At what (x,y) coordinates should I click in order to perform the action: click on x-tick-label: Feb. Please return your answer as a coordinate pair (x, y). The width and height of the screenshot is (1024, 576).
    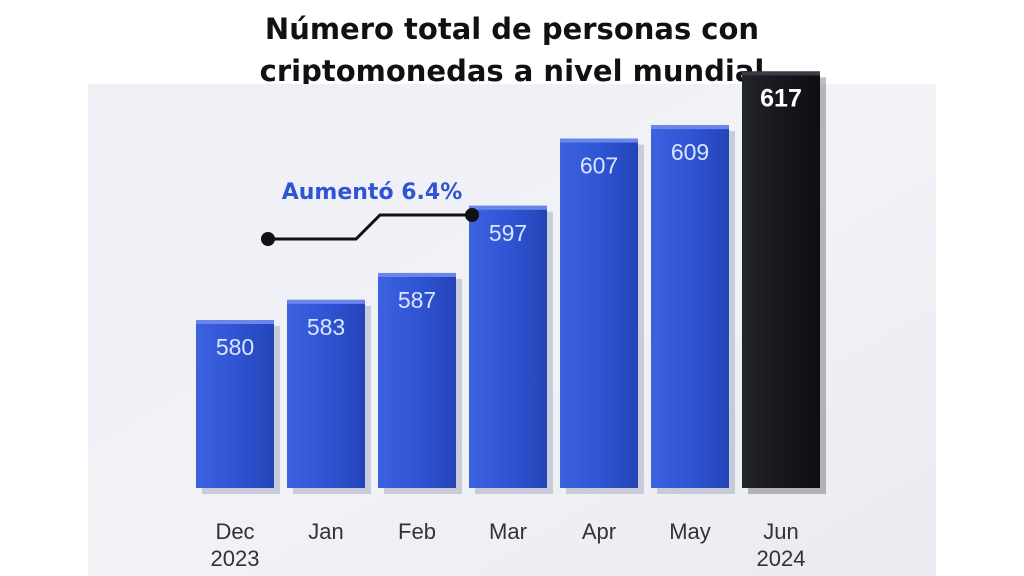
    Looking at the image, I should click on (417, 531).